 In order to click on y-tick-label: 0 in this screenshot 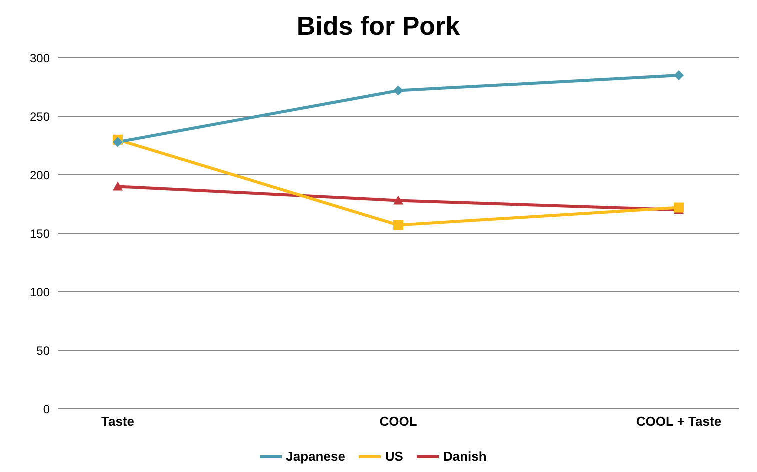, I will do `click(46, 409)`.